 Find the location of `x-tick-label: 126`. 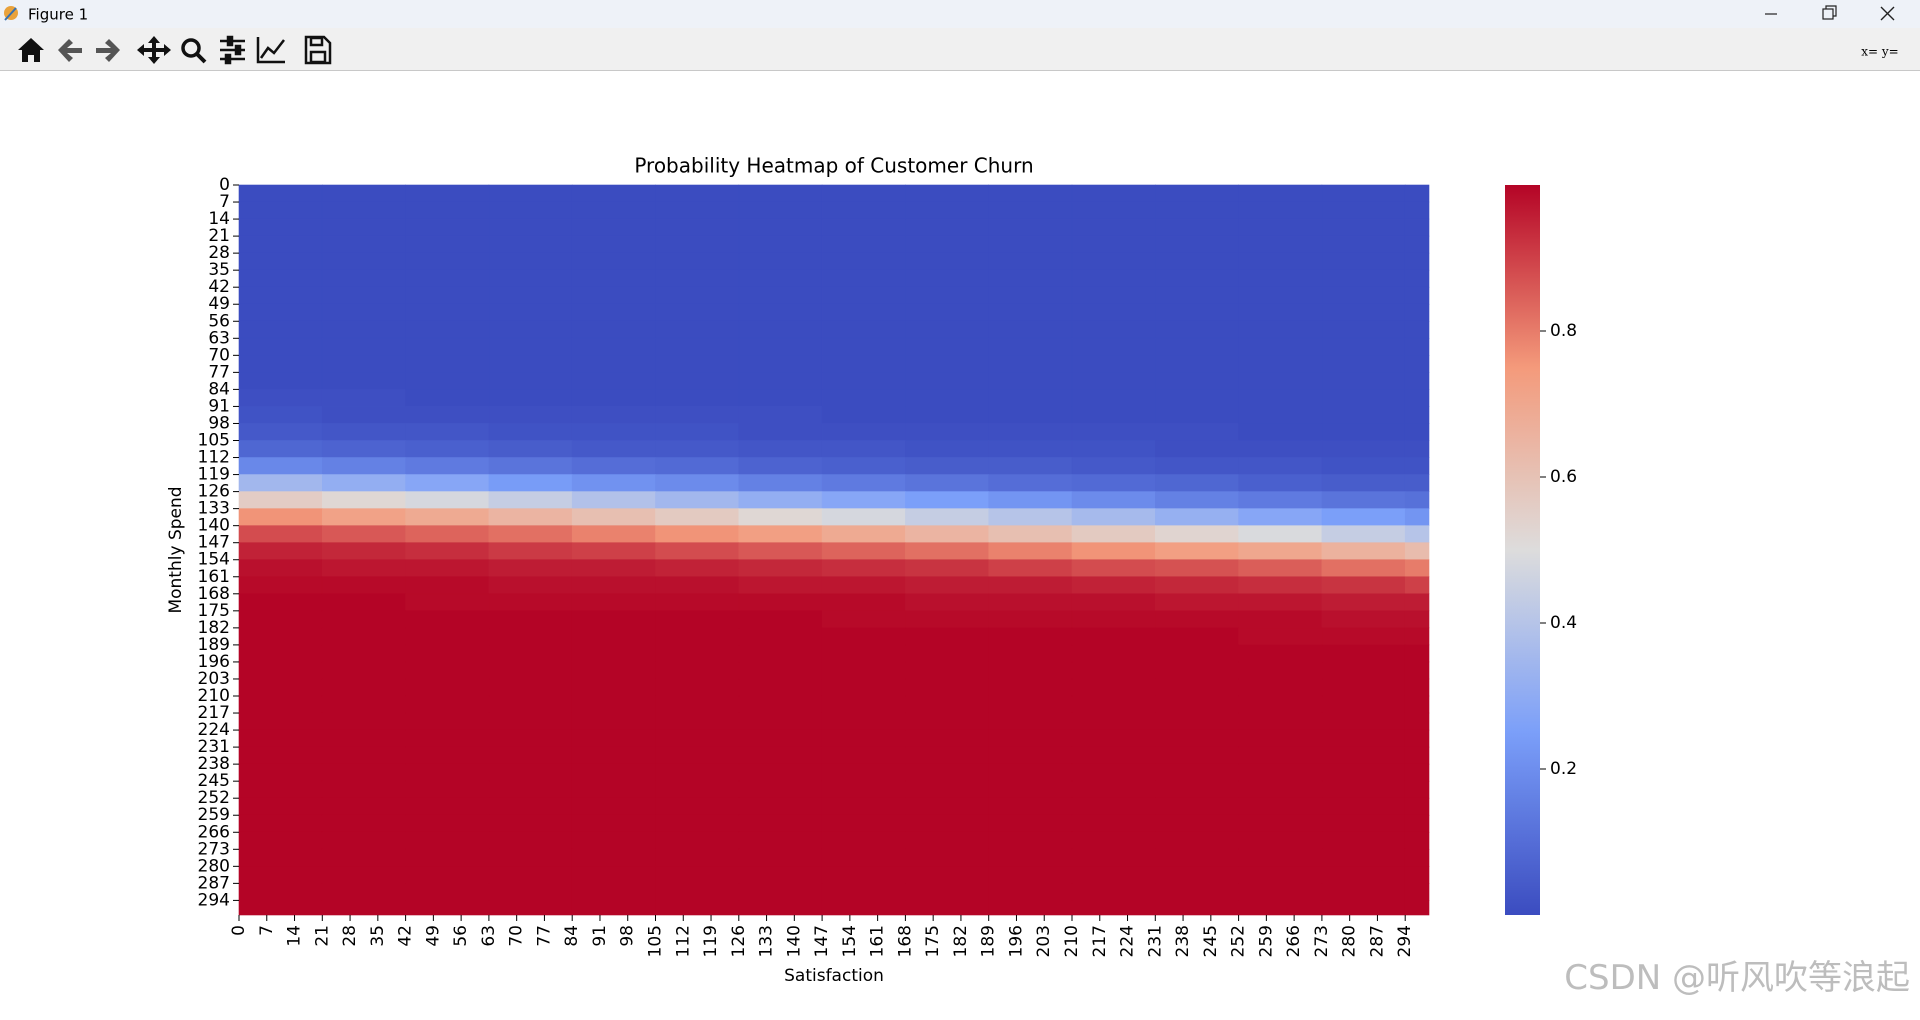

x-tick-label: 126 is located at coordinates (739, 941).